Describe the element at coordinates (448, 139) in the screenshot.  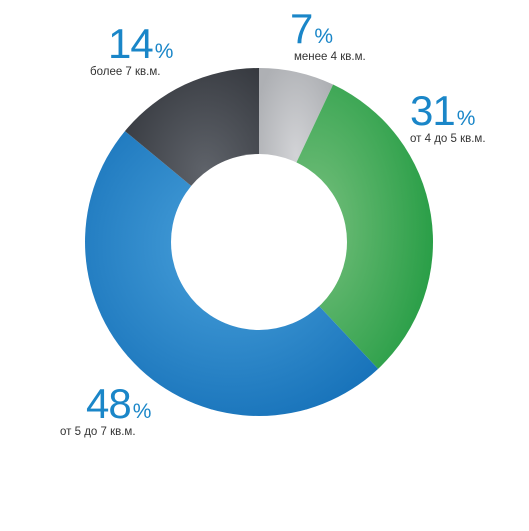
I see `slice-category: от 4 до 5 кв.м.` at that location.